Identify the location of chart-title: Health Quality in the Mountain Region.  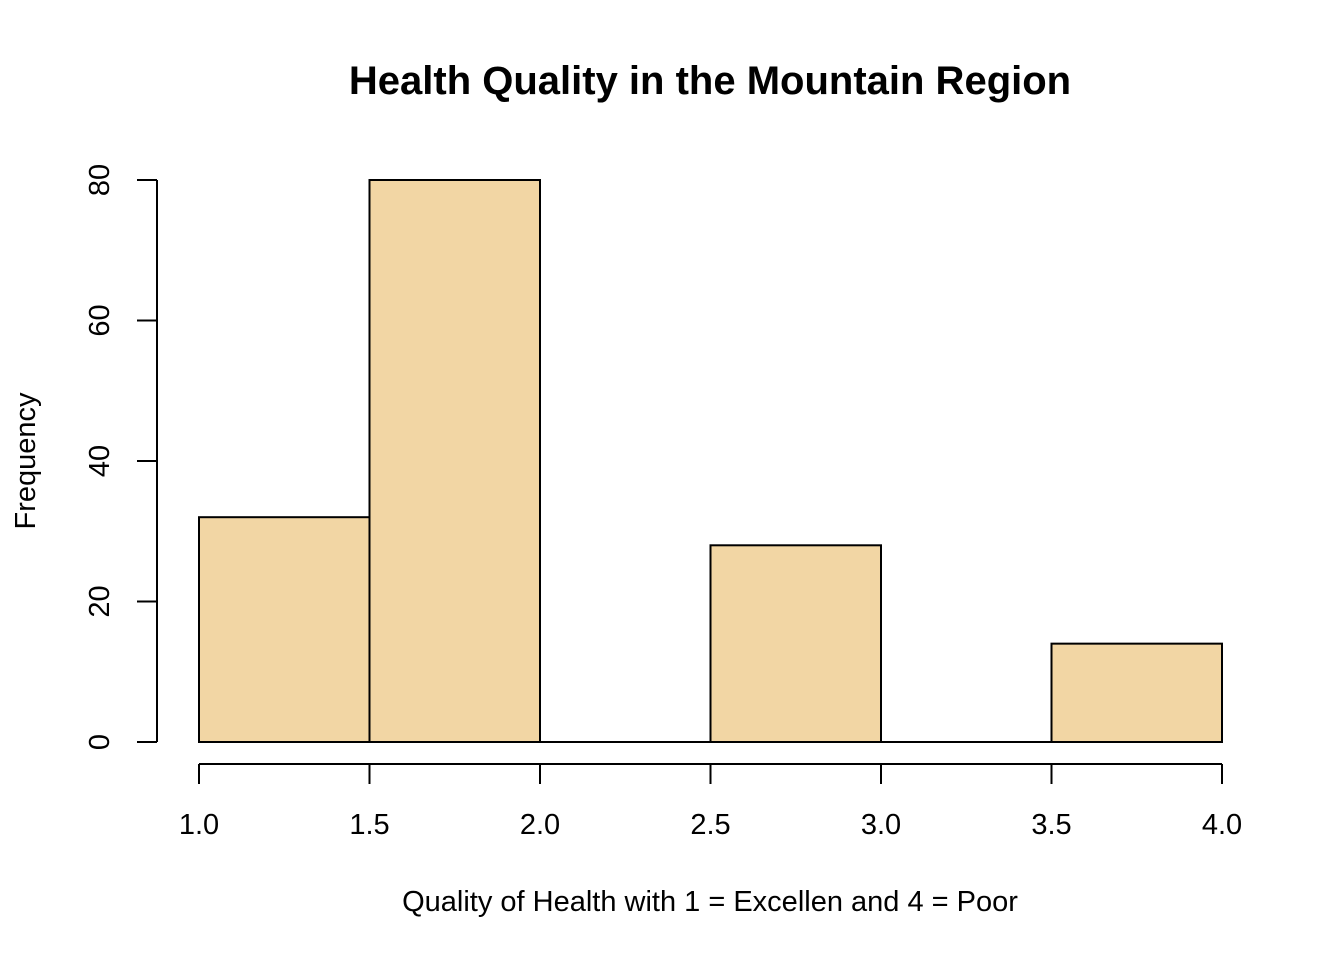
(710, 81).